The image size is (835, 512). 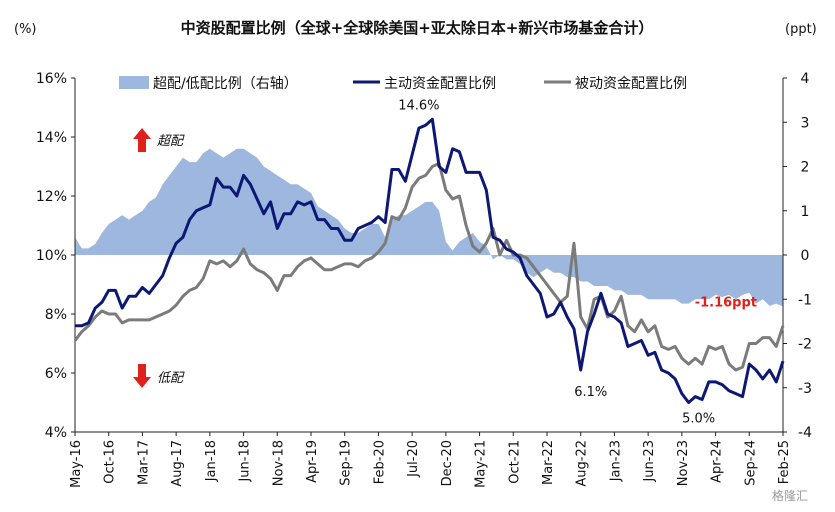 I want to click on x-tick-label: Jan-23, so click(x=615, y=461).